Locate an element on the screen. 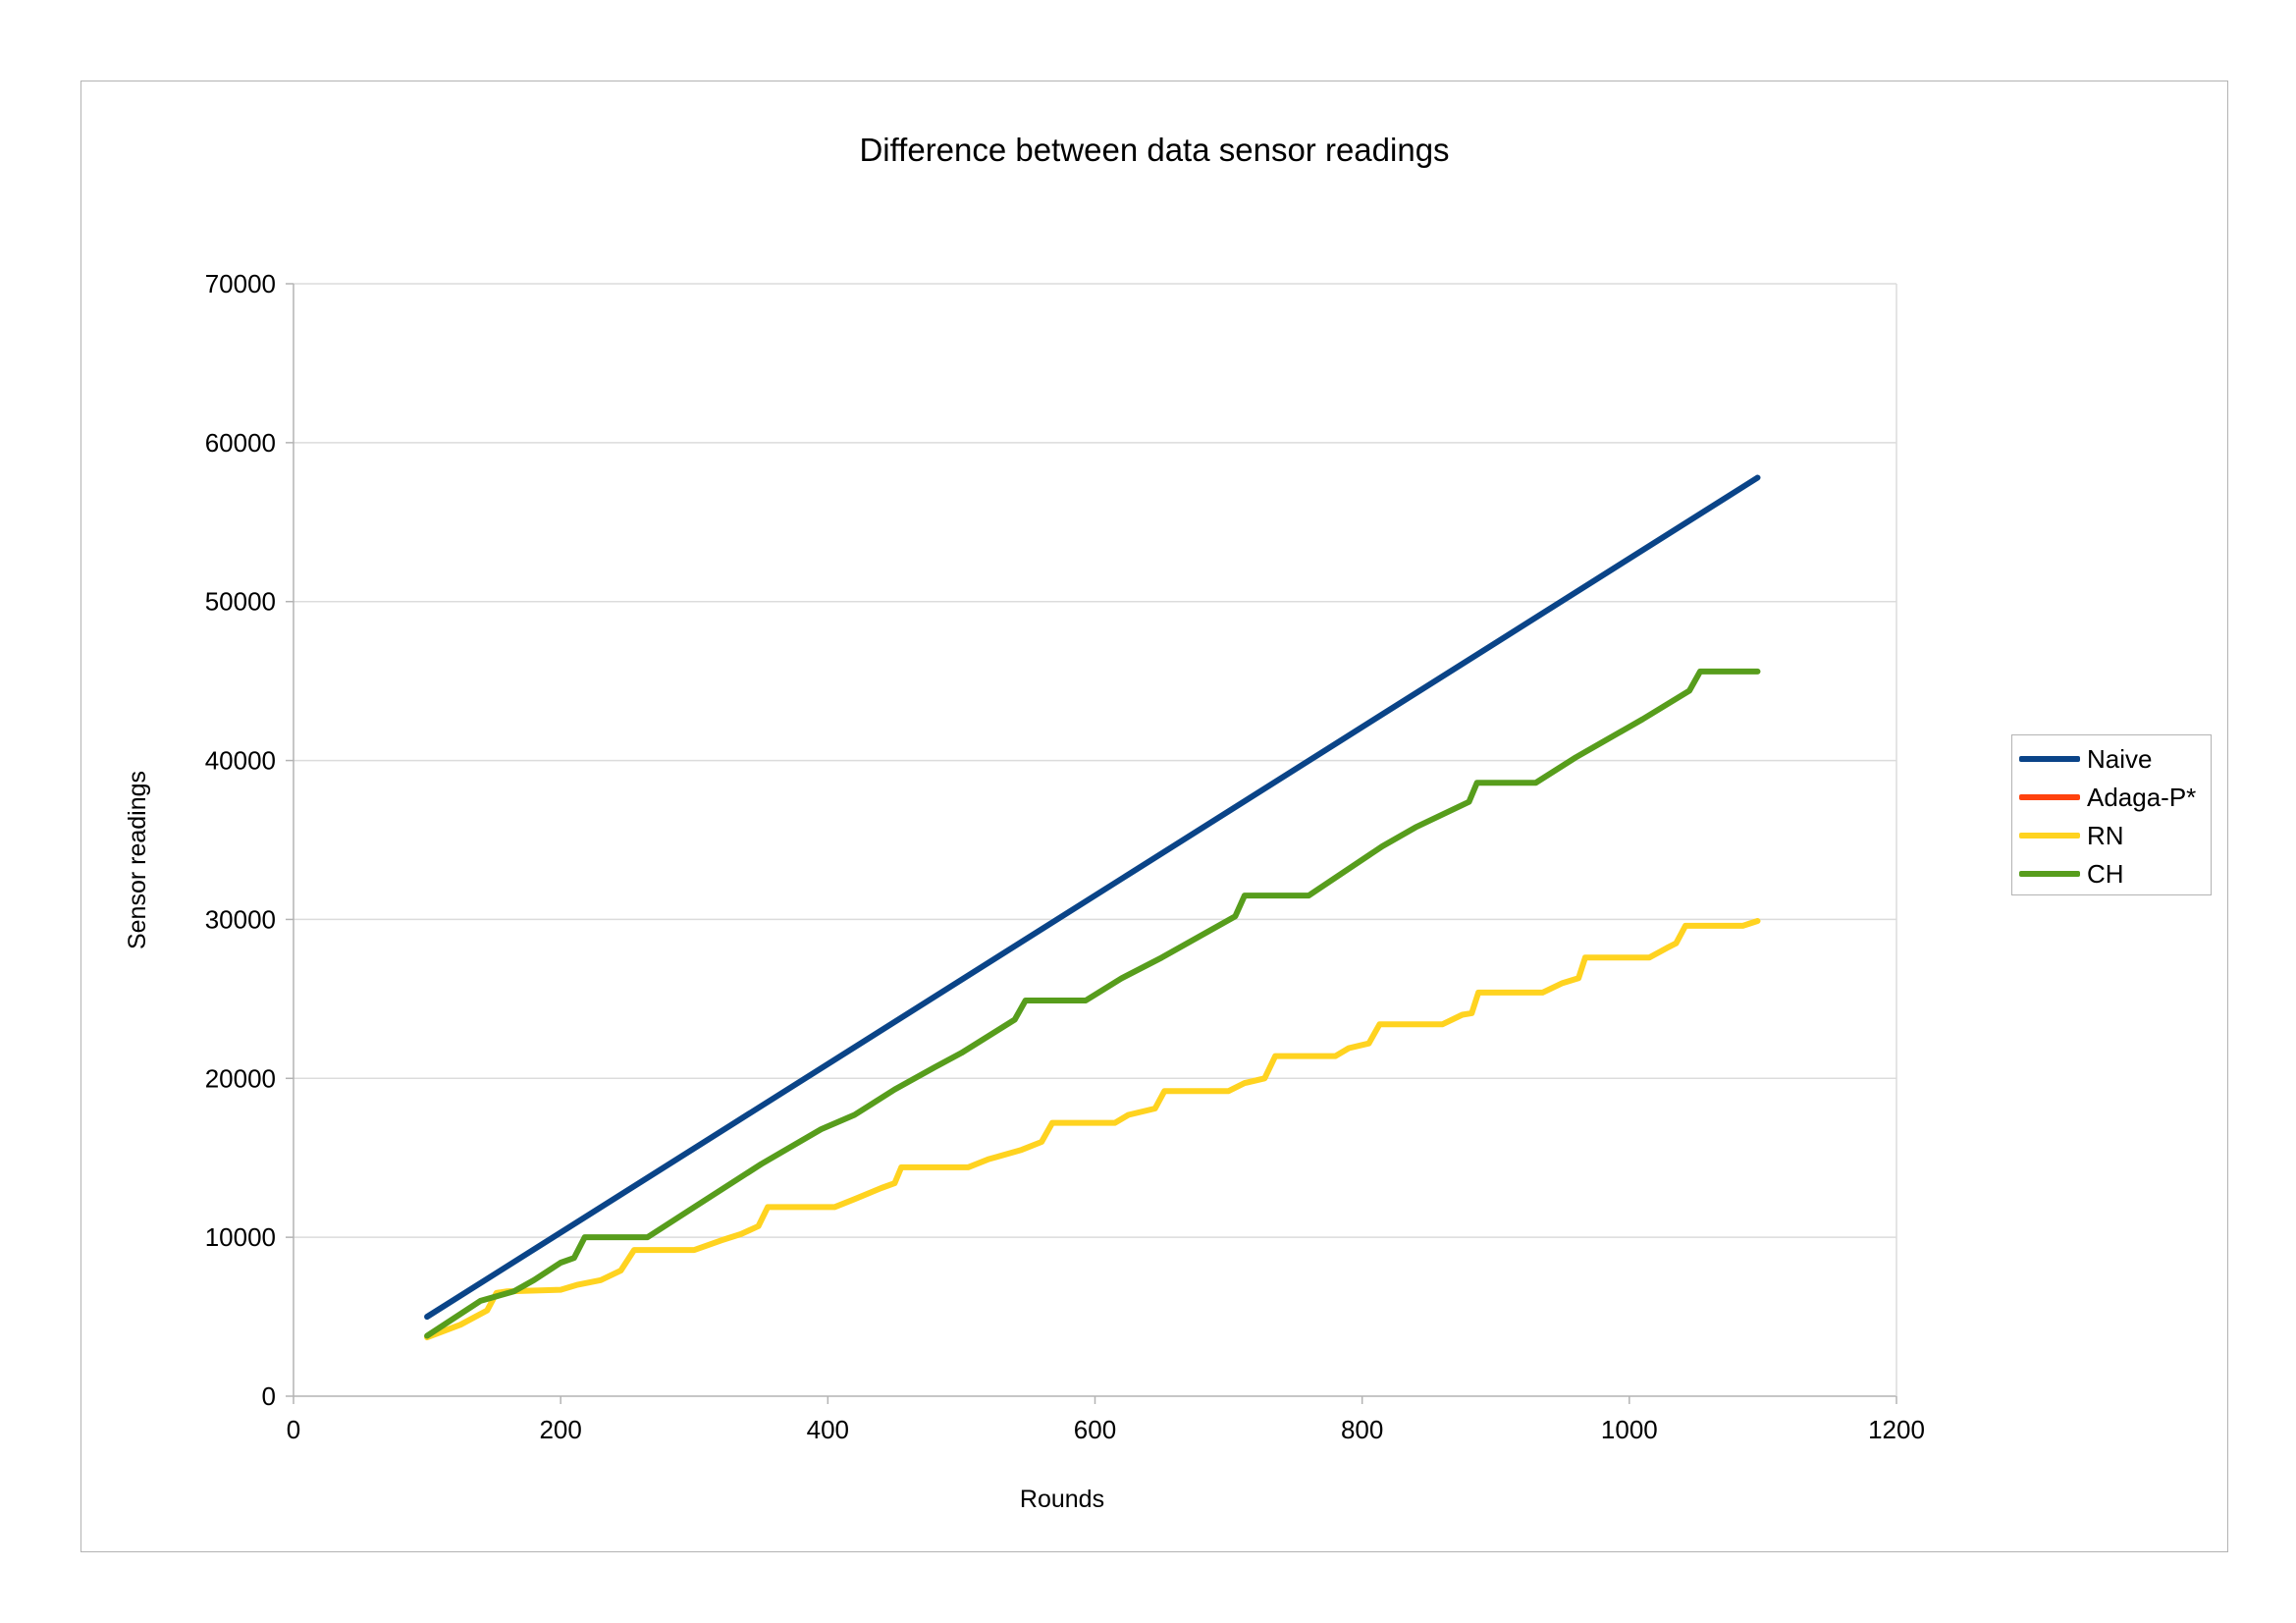 This screenshot has height=1623, width=2296. x-tick-label-6: 1200 is located at coordinates (1896, 1430).